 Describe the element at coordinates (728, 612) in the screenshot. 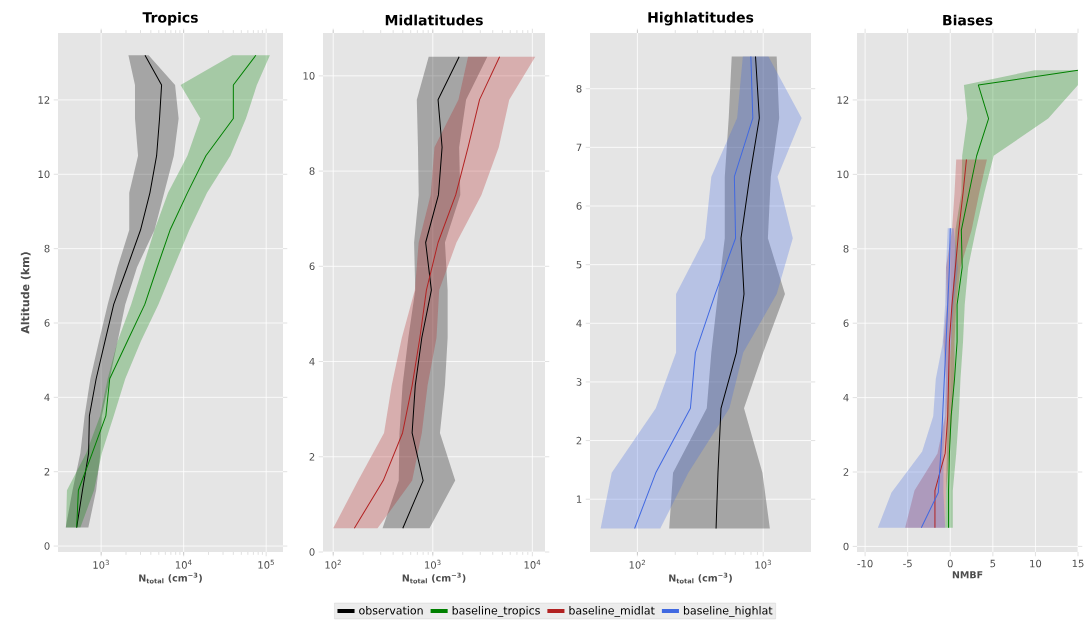

I see `text: baseline_highlat` at that location.